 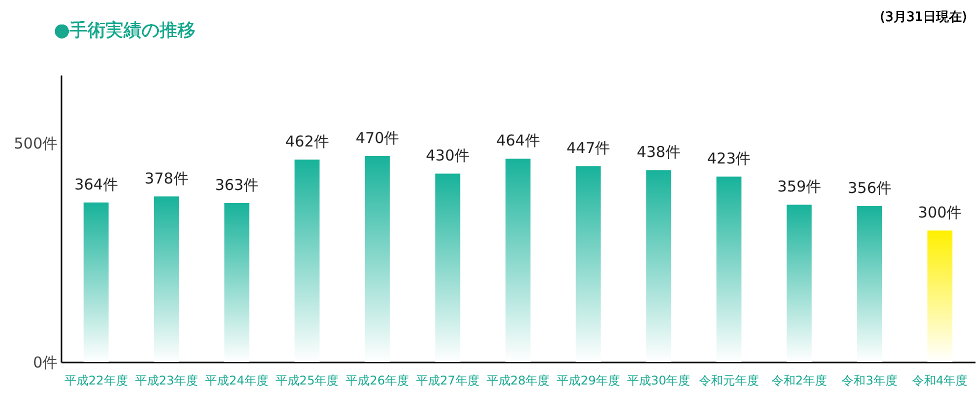 I want to click on data-label: 438件, so click(x=658, y=152).